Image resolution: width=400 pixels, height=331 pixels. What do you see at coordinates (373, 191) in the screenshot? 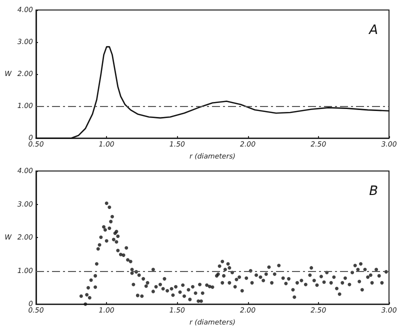
I see `annotation: B` at bounding box center [373, 191].